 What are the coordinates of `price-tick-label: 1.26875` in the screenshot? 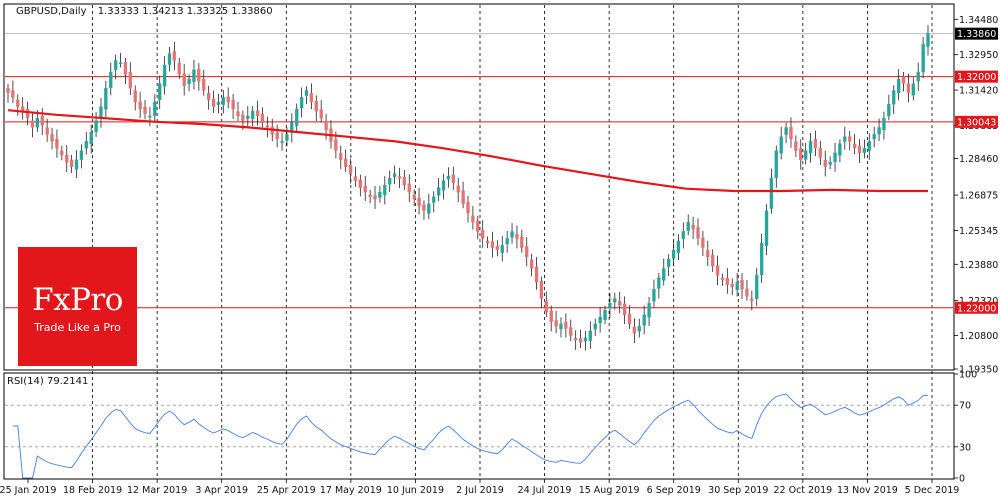 It's located at (978, 196).